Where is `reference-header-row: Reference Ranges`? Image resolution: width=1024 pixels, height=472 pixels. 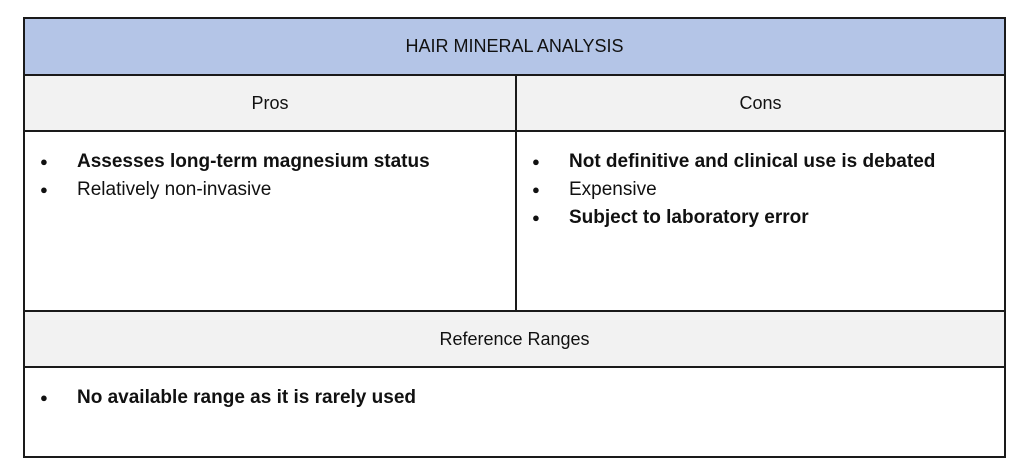
reference-header-row: Reference Ranges is located at coordinates (514, 340).